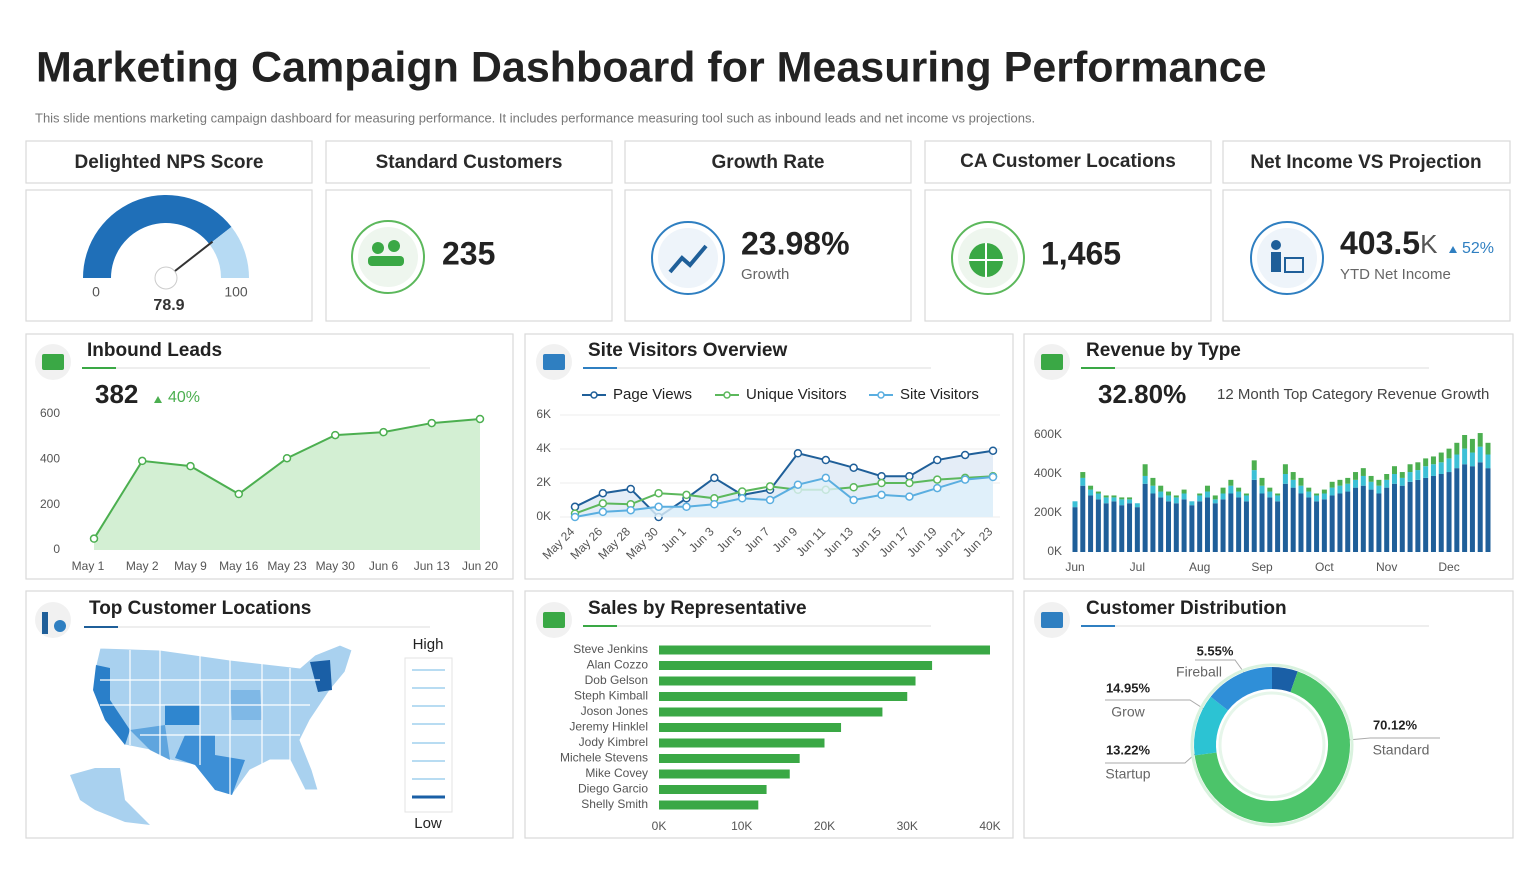 Image resolution: width=1536 pixels, height=881 pixels. Describe the element at coordinates (210, 765) in the screenshot. I see `state` at that location.